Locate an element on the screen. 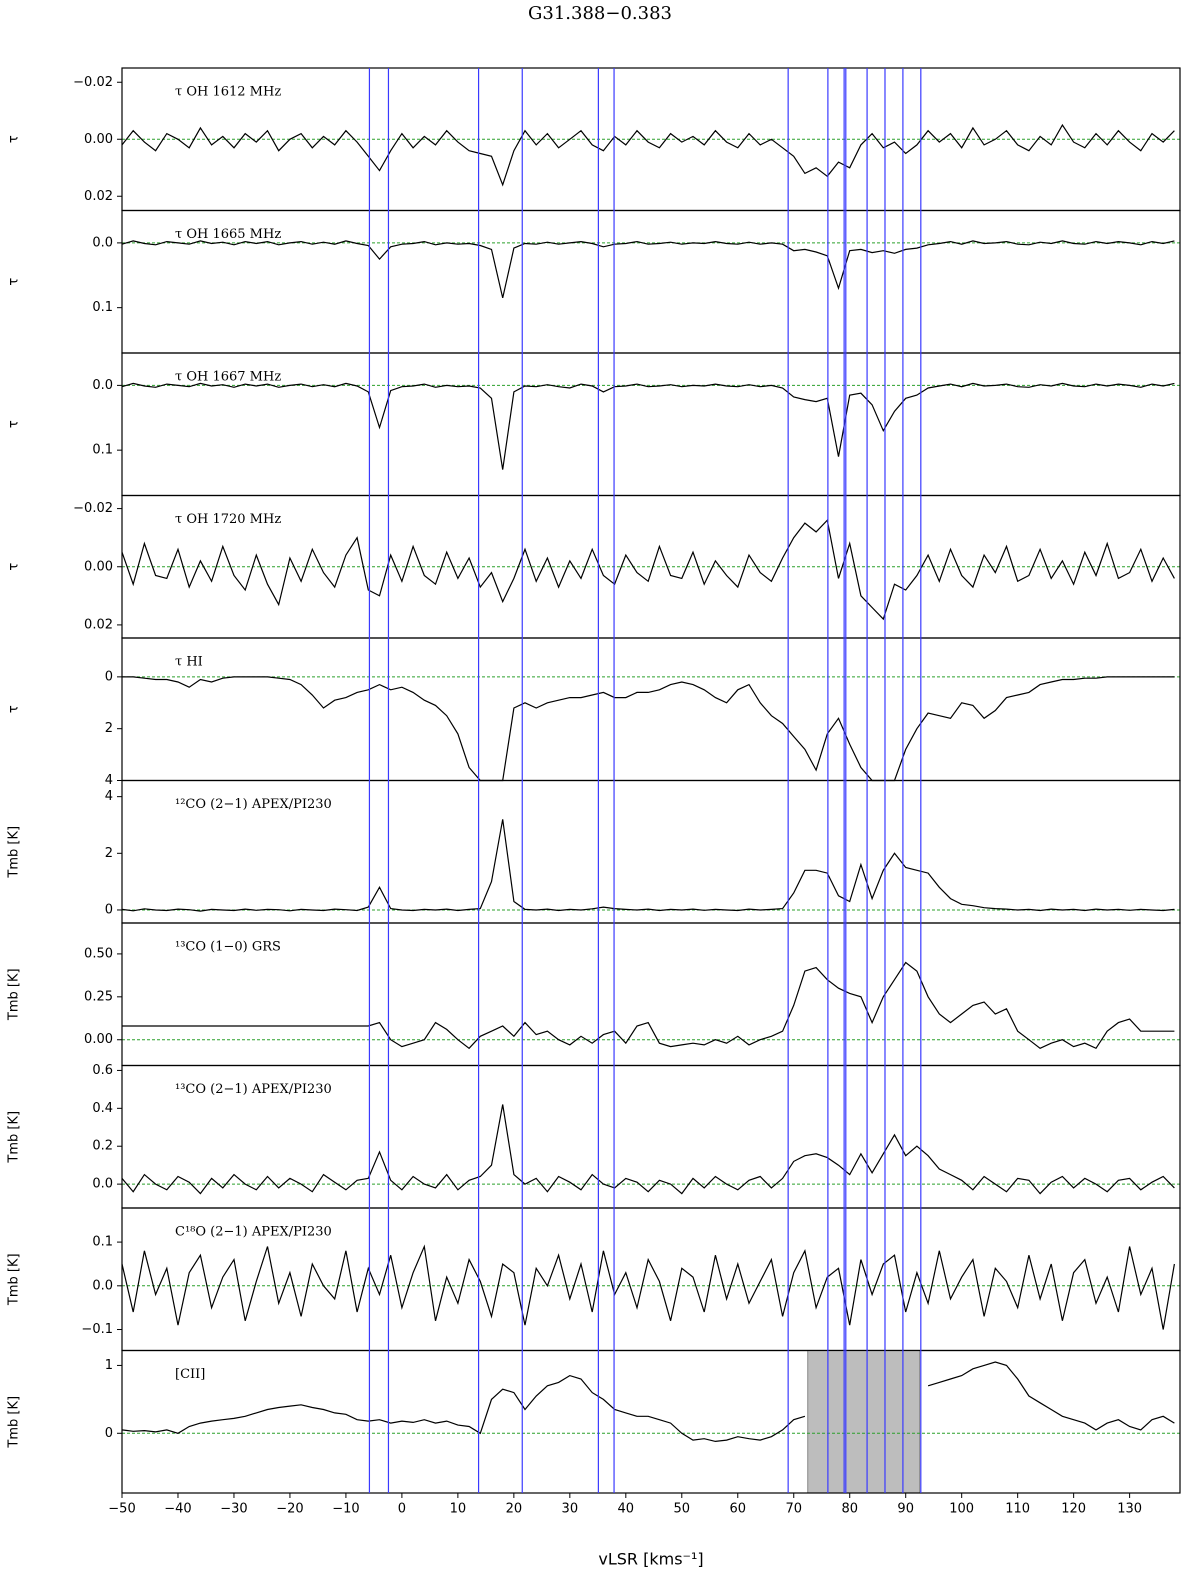 The height and width of the screenshot is (1588, 1200). panel-label: τ OH 1665 MHz is located at coordinates (228, 234).